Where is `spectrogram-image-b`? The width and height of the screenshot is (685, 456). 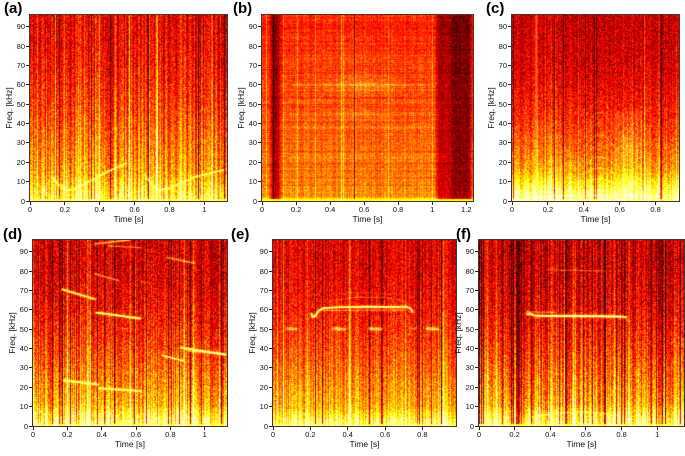
spectrogram-image-b is located at coordinates (367, 108).